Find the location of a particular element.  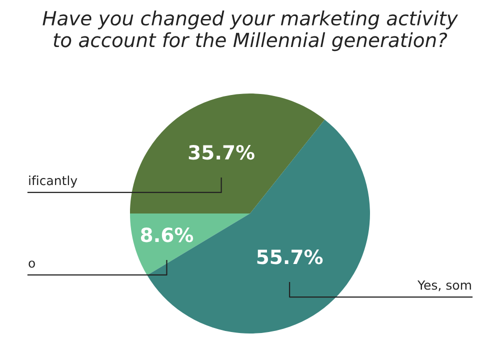

data-label: 8.6% is located at coordinates (167, 235).